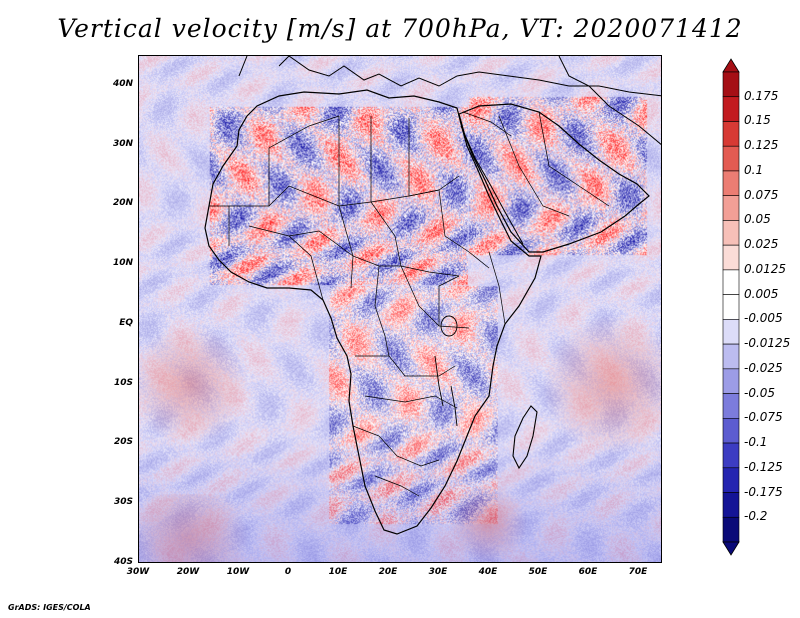 This screenshot has height=618, width=800. What do you see at coordinates (288, 572) in the screenshot?
I see `lon-tick-0: 0` at bounding box center [288, 572].